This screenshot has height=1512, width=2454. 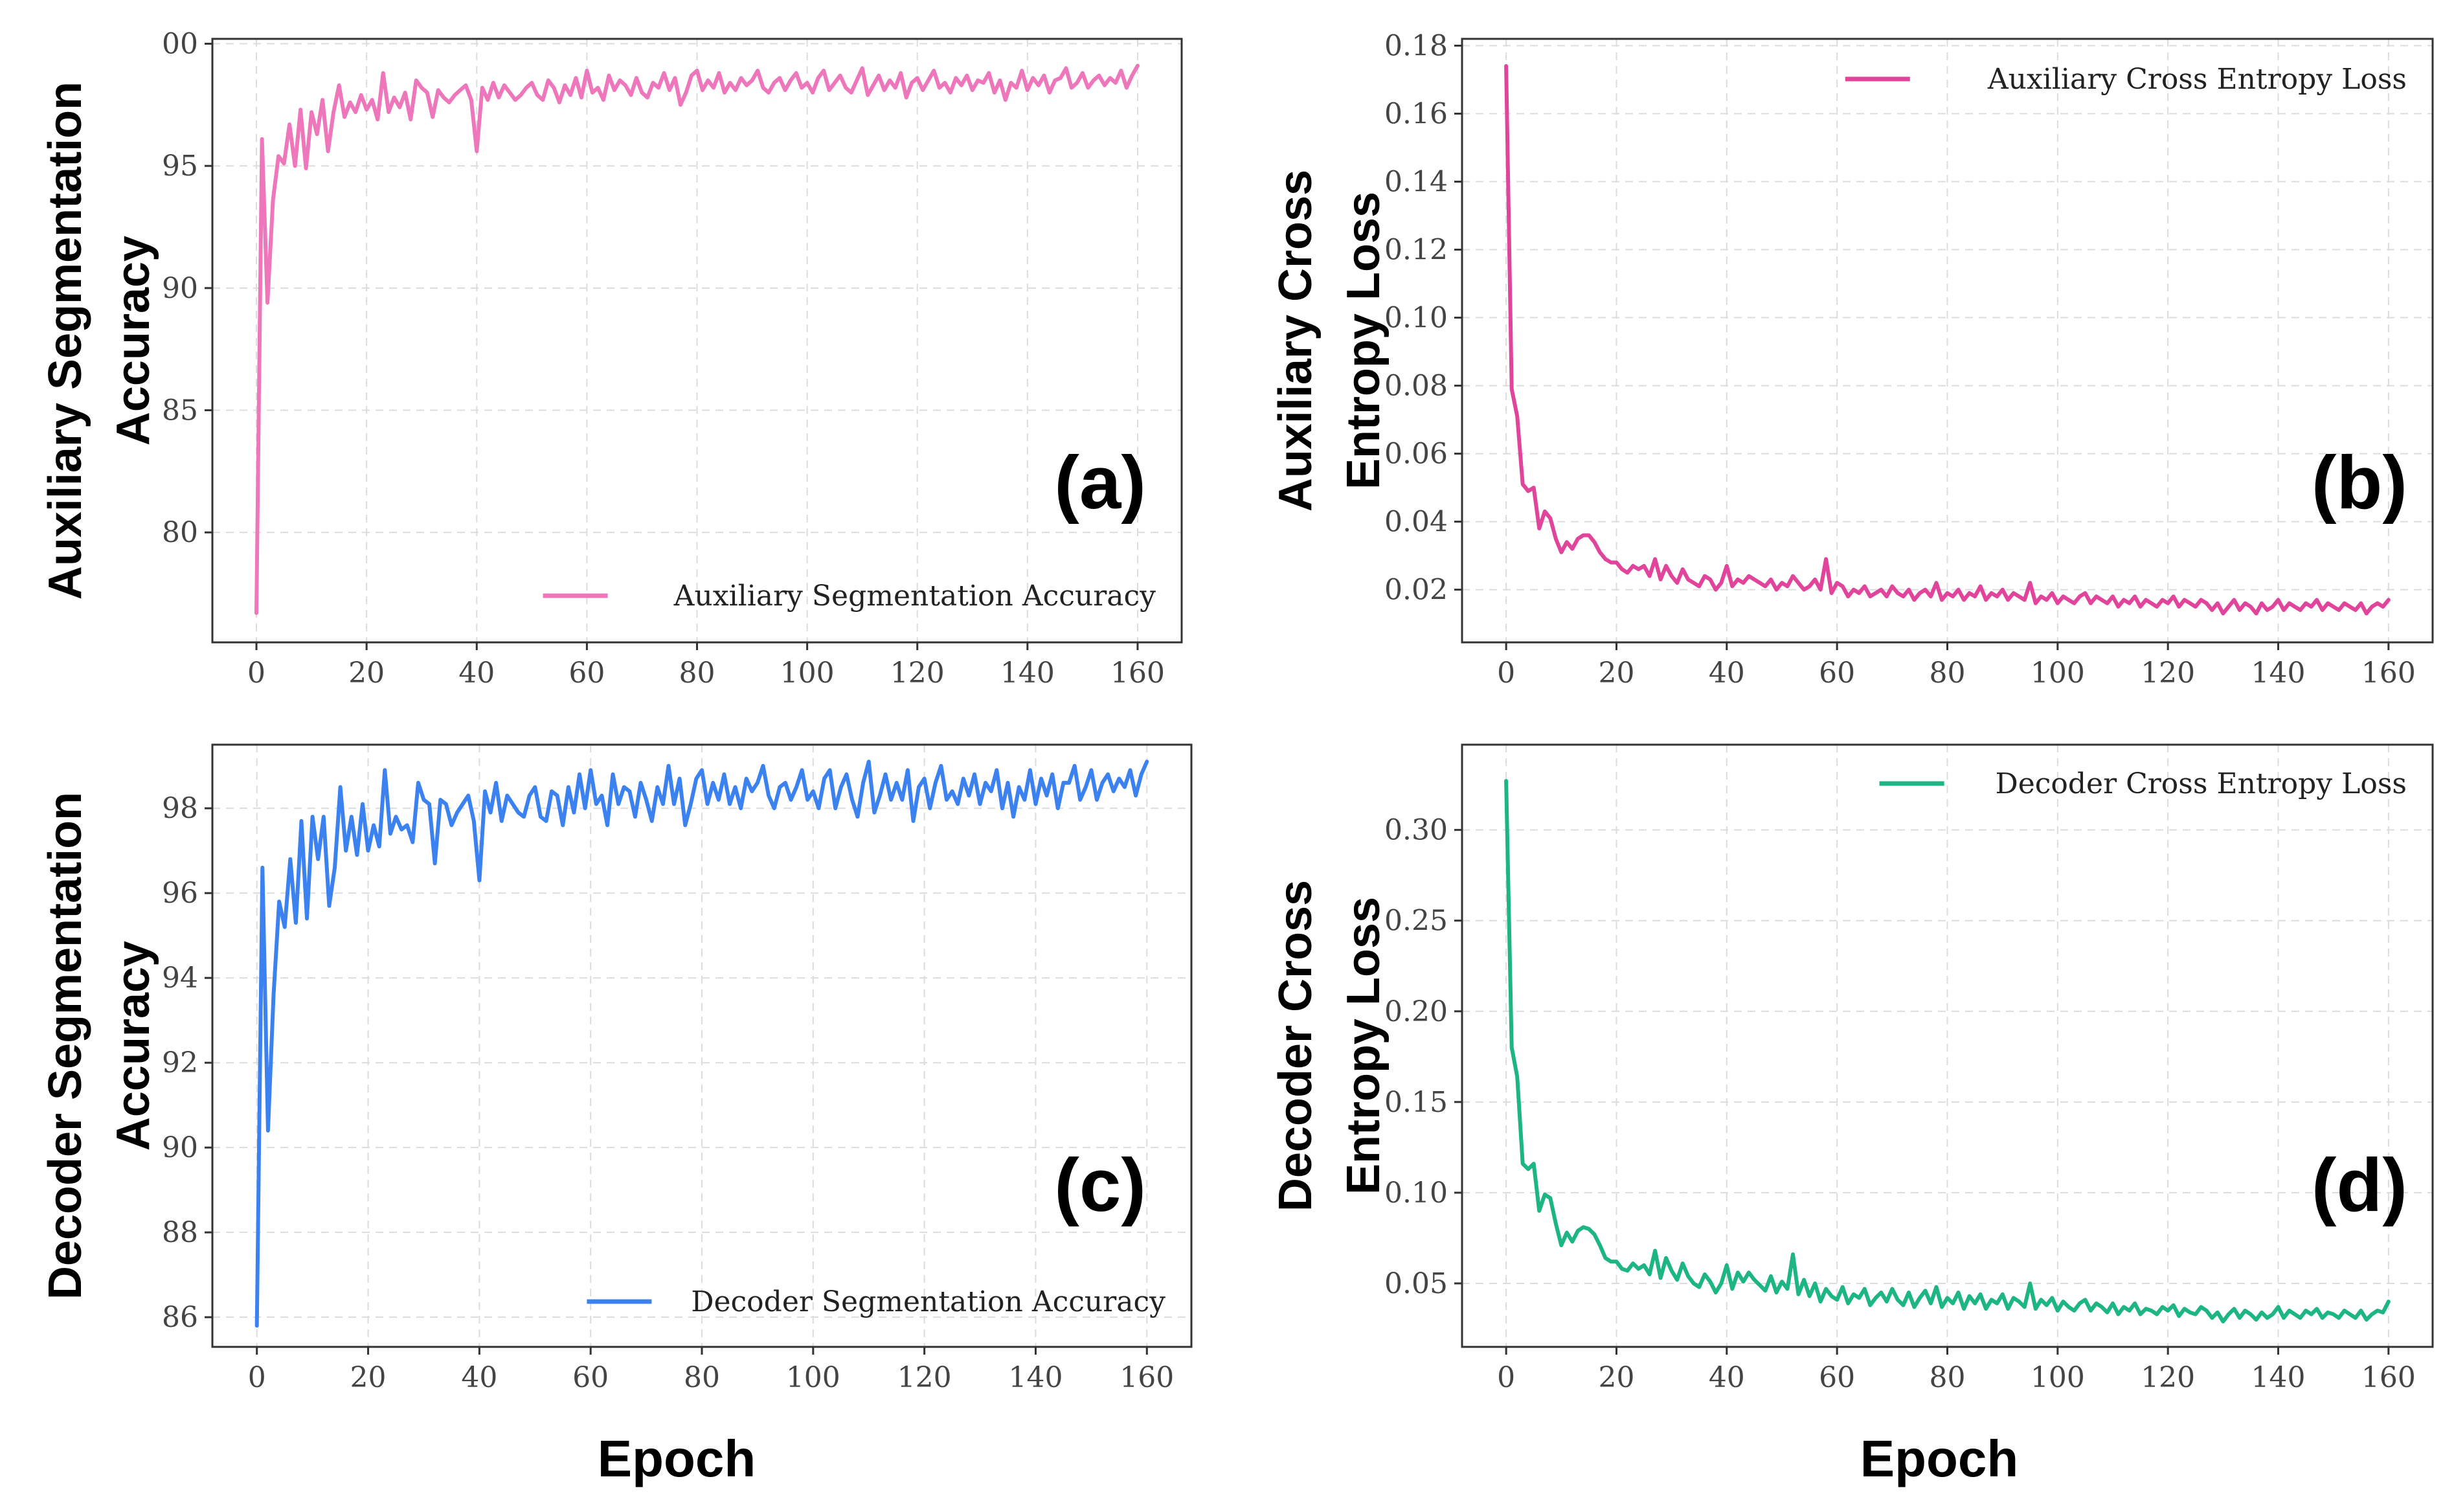 What do you see at coordinates (1416, 921) in the screenshot?
I see `y-tick-label: 0.25` at bounding box center [1416, 921].